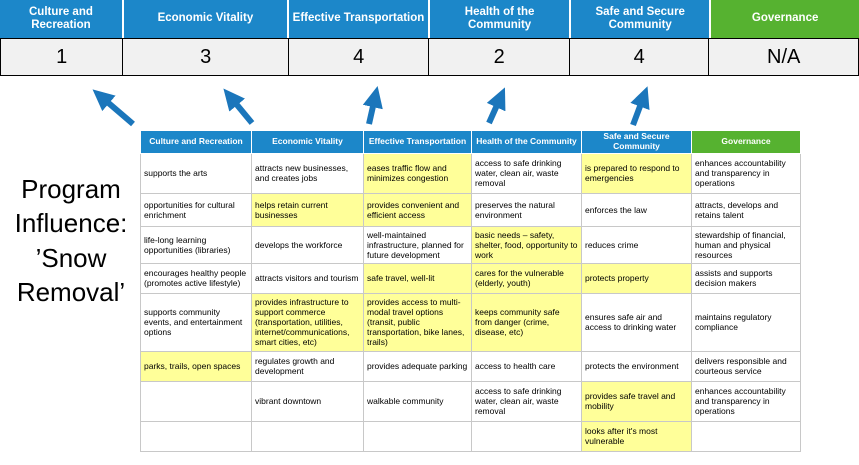 The image size is (859, 465). Describe the element at coordinates (636, 244) in the screenshot. I see `matrix-cell-3-5: reduces crime` at that location.